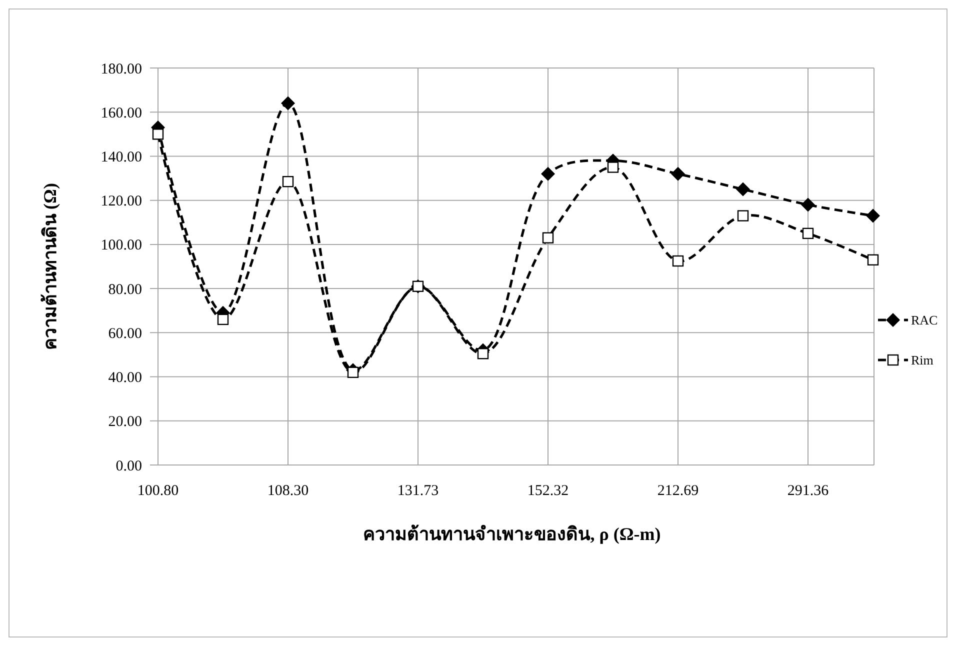 The width and height of the screenshot is (955, 650). Describe the element at coordinates (288, 491) in the screenshot. I see `x-tick-label: 108.30` at that location.